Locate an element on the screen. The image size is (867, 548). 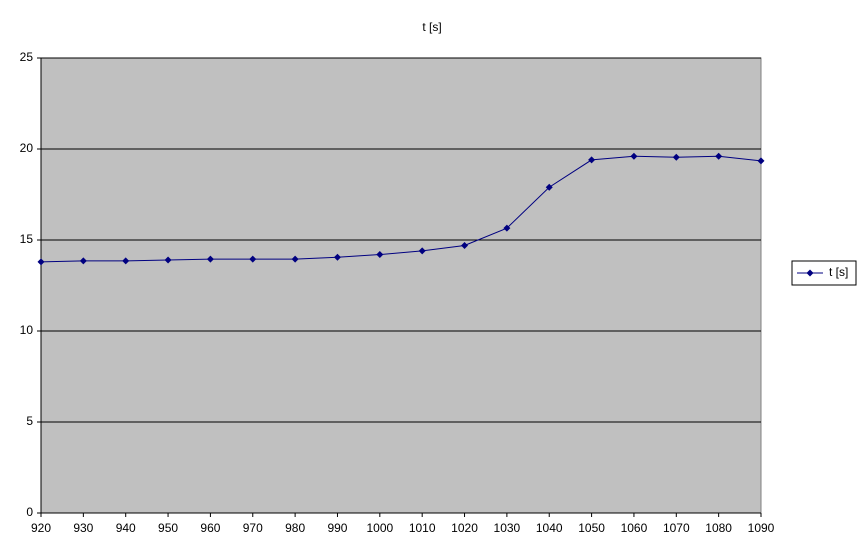
x-tick-label: 1020 is located at coordinates (464, 528).